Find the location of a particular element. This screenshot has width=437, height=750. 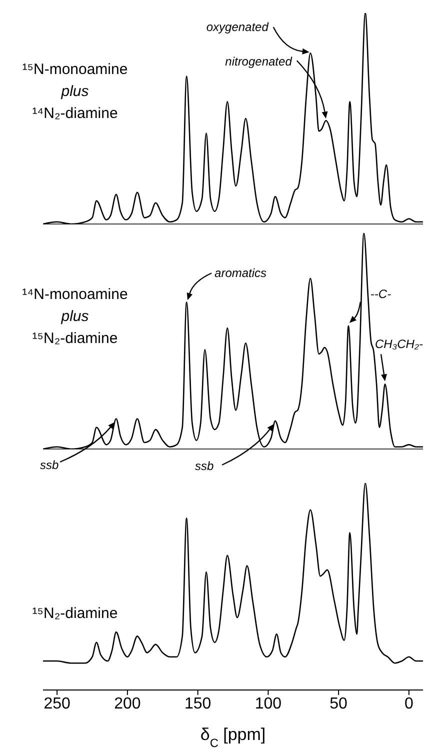

x-tick-label: 50 is located at coordinates (339, 703).